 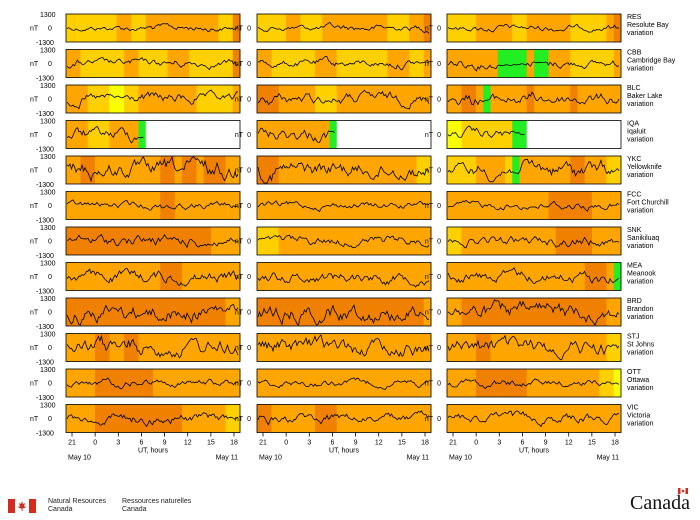 What do you see at coordinates (165, 443) in the screenshot?
I see `x-tick-label: 9` at bounding box center [165, 443].